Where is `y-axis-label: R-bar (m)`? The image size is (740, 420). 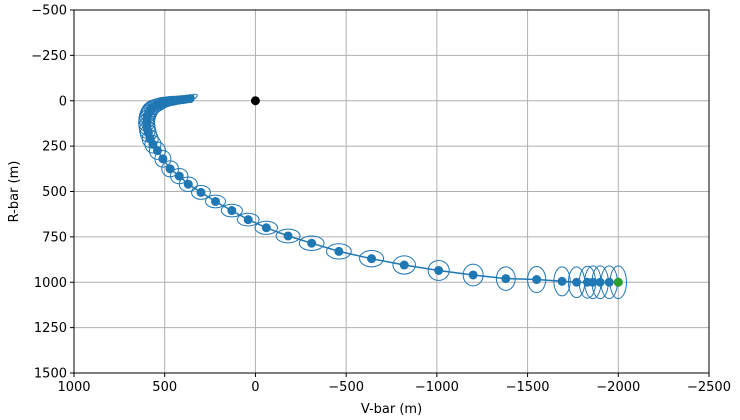 y-axis-label: R-bar (m) is located at coordinates (14, 192).